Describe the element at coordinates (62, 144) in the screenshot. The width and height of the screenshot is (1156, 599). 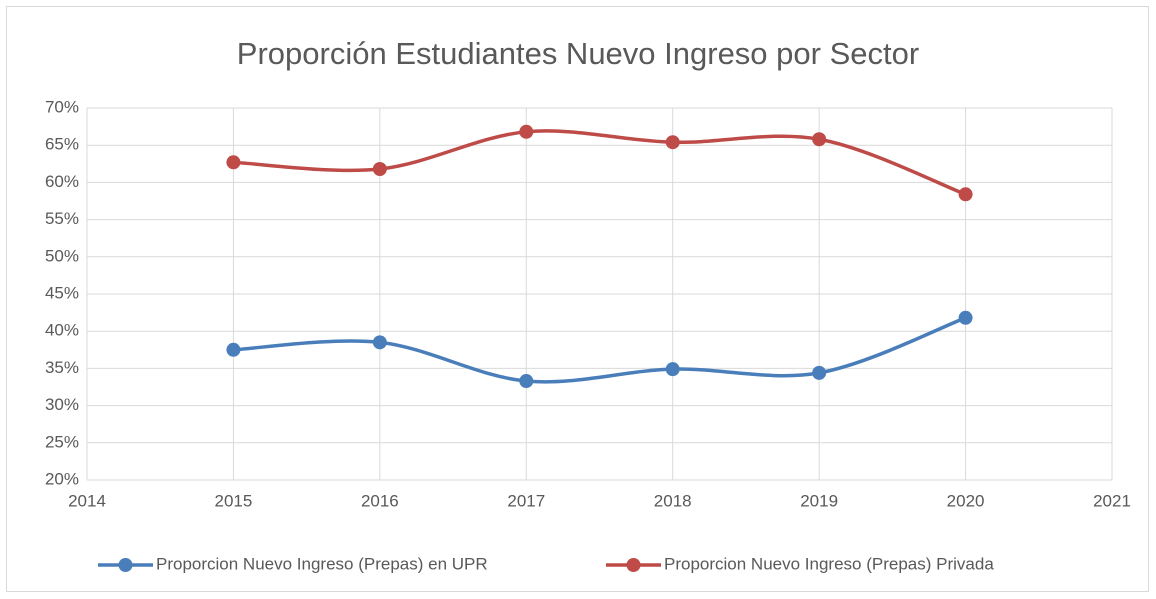
I see `y-tick-label: 65%` at that location.